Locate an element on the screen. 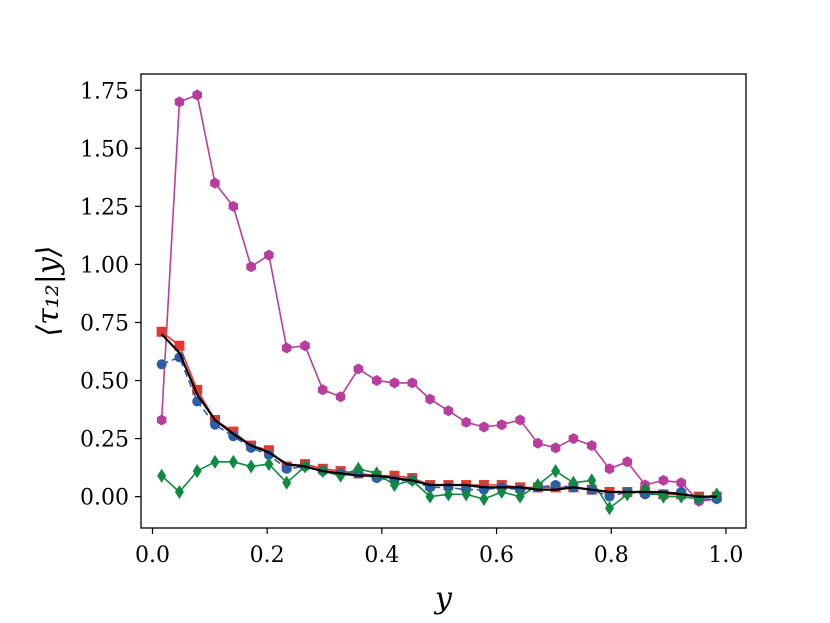 The width and height of the screenshot is (830, 623). y-tick-label: 0.25 is located at coordinates (104, 440).